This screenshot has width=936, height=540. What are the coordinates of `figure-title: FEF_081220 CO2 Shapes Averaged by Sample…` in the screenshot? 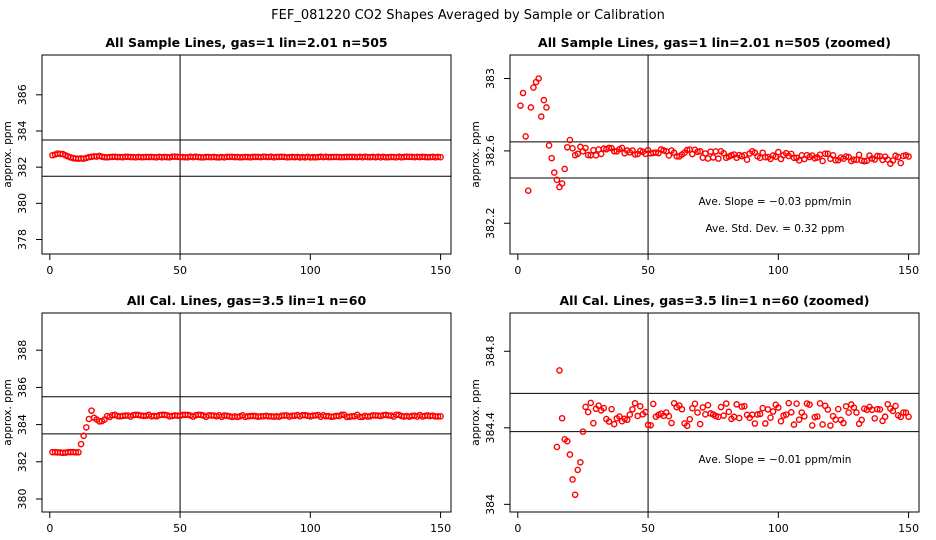 It's located at (468, 15).